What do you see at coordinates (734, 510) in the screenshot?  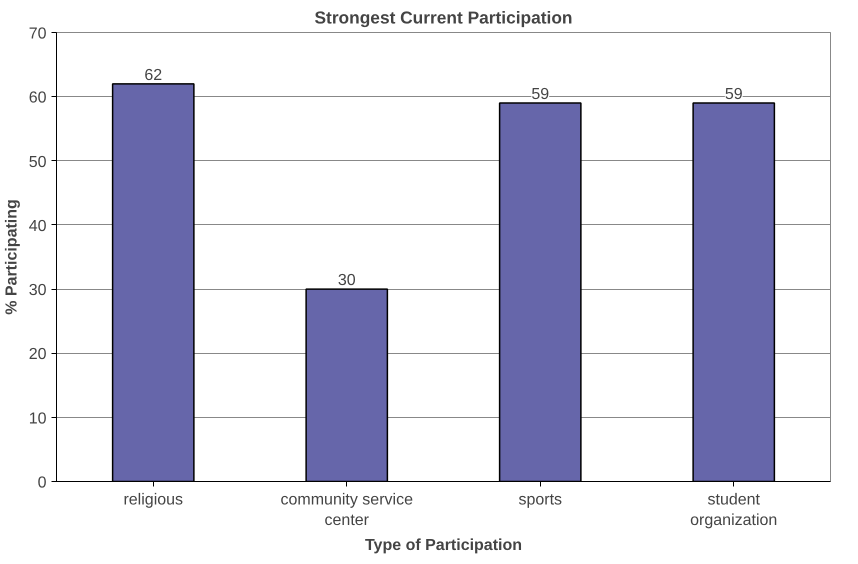 I see `x-tick-label: student organization` at bounding box center [734, 510].